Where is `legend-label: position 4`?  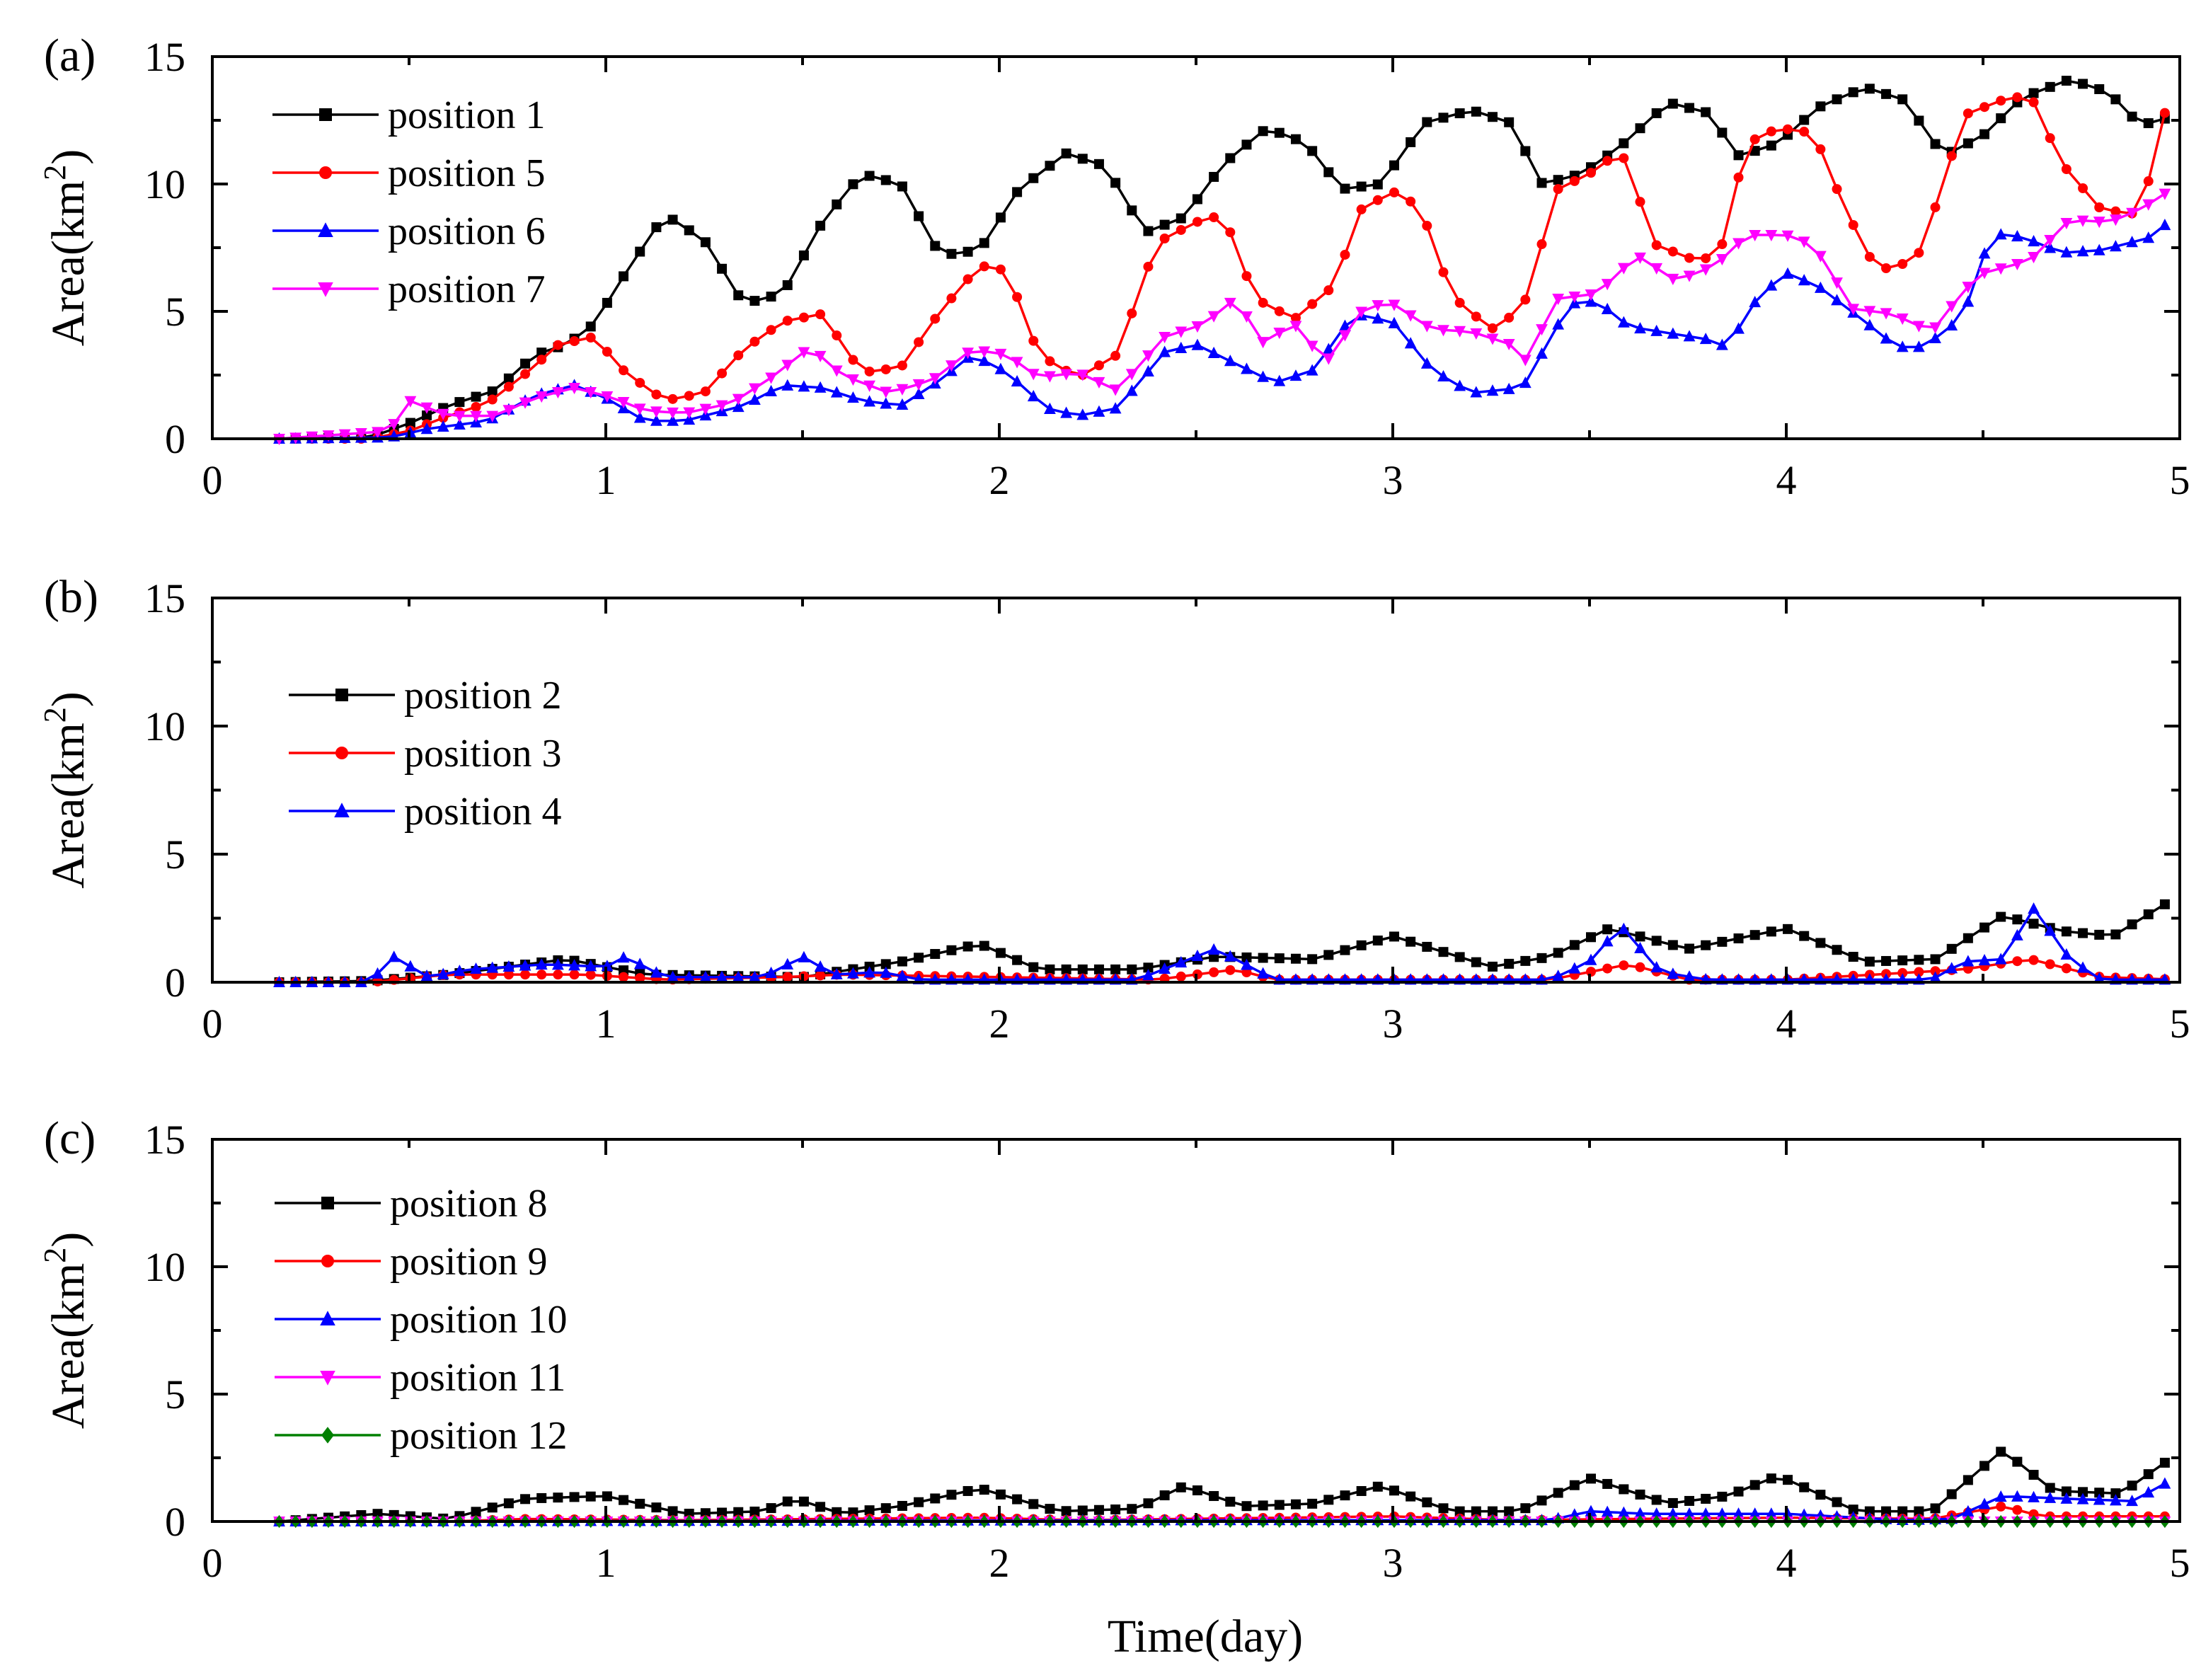
legend-label: position 4 is located at coordinates (482, 812).